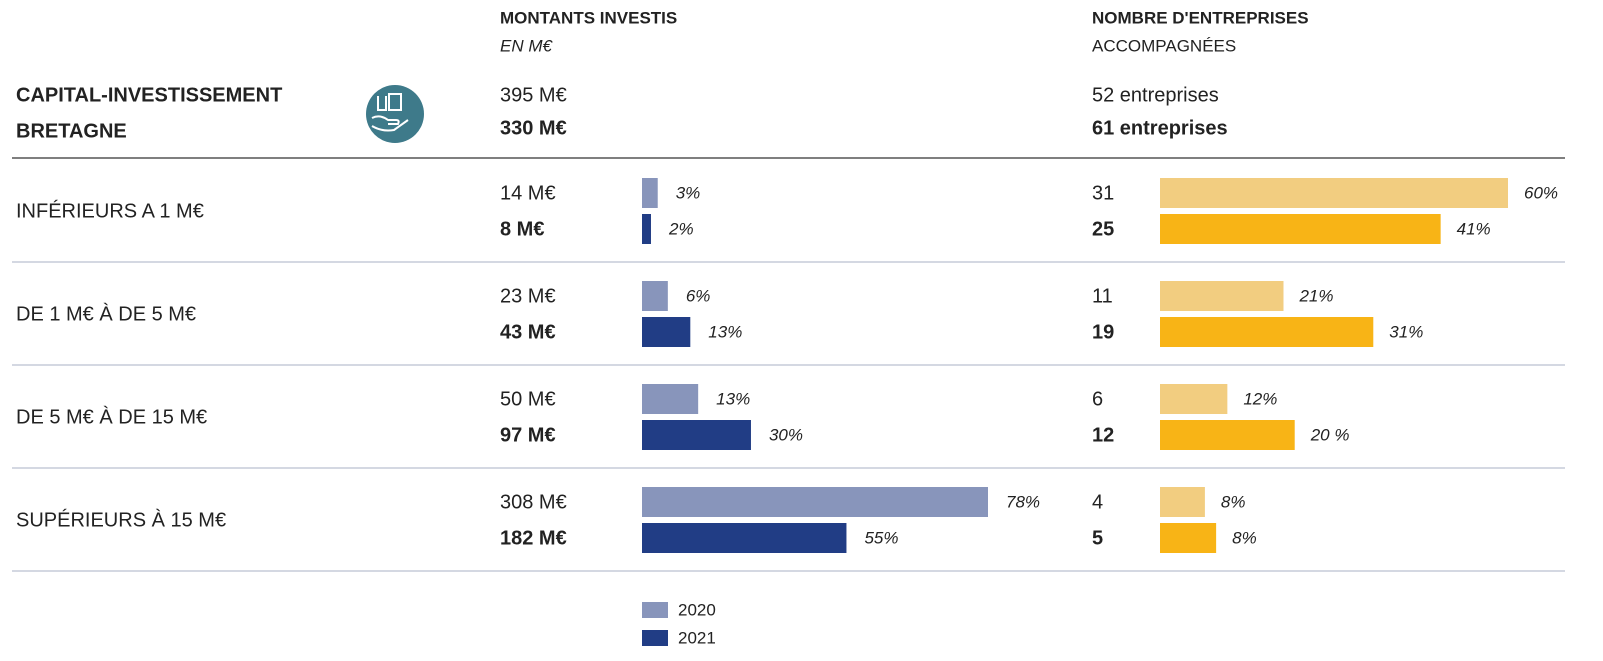  I want to click on col-subtitle: EN M€, so click(527, 45).